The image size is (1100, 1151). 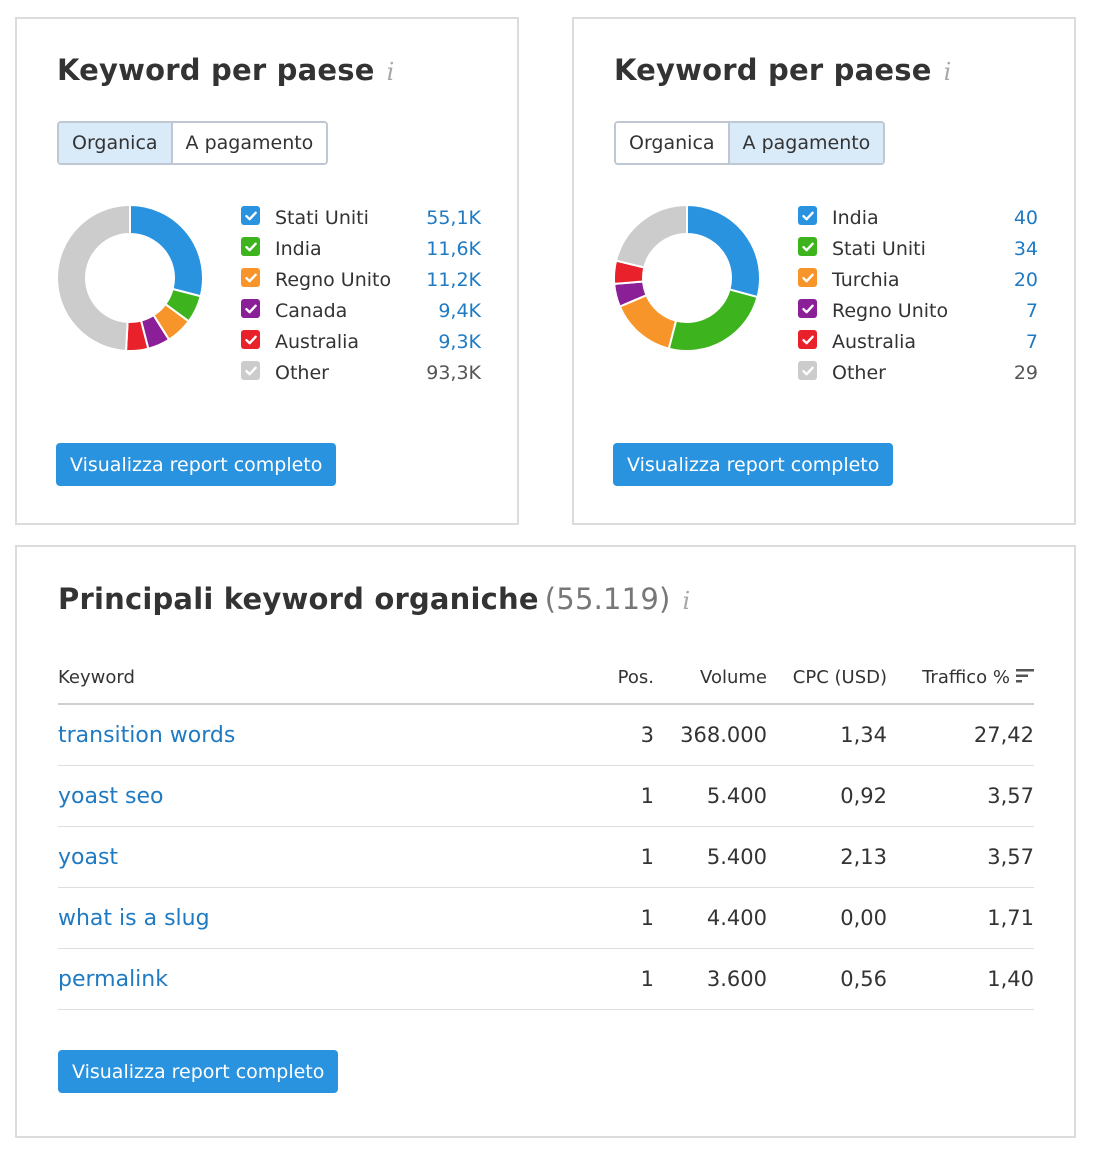 What do you see at coordinates (453, 279) in the screenshot?
I see `legend-value: 11,2K` at bounding box center [453, 279].